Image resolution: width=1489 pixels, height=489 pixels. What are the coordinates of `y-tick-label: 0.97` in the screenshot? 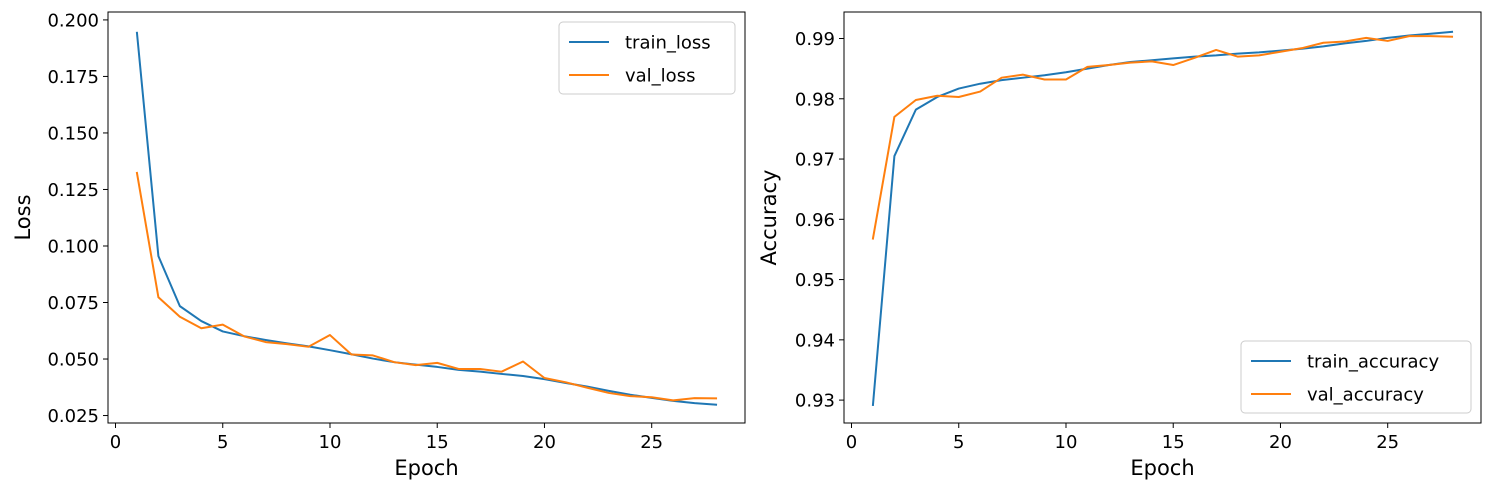 It's located at (815, 160).